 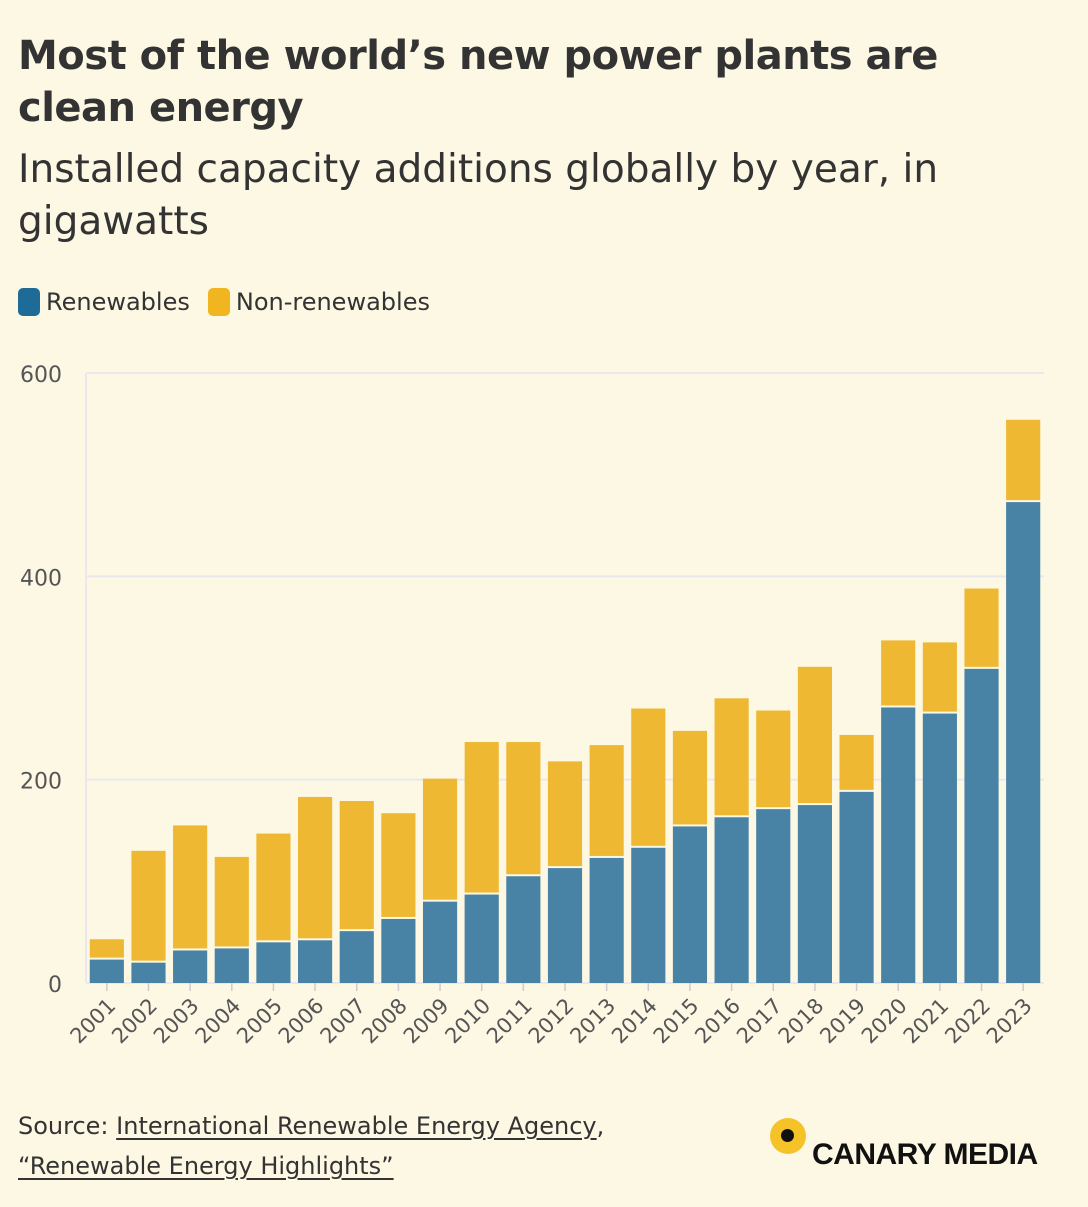 What do you see at coordinates (440, 942) in the screenshot?
I see `bar-renewables-2009` at bounding box center [440, 942].